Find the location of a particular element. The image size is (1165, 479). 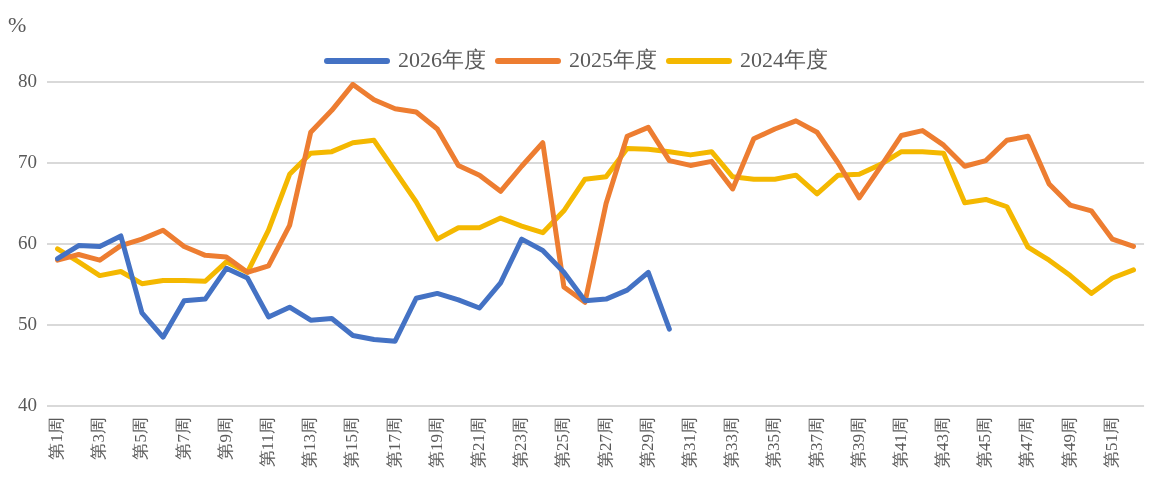

x-tick-label: 第45周 is located at coordinates (985, 442).